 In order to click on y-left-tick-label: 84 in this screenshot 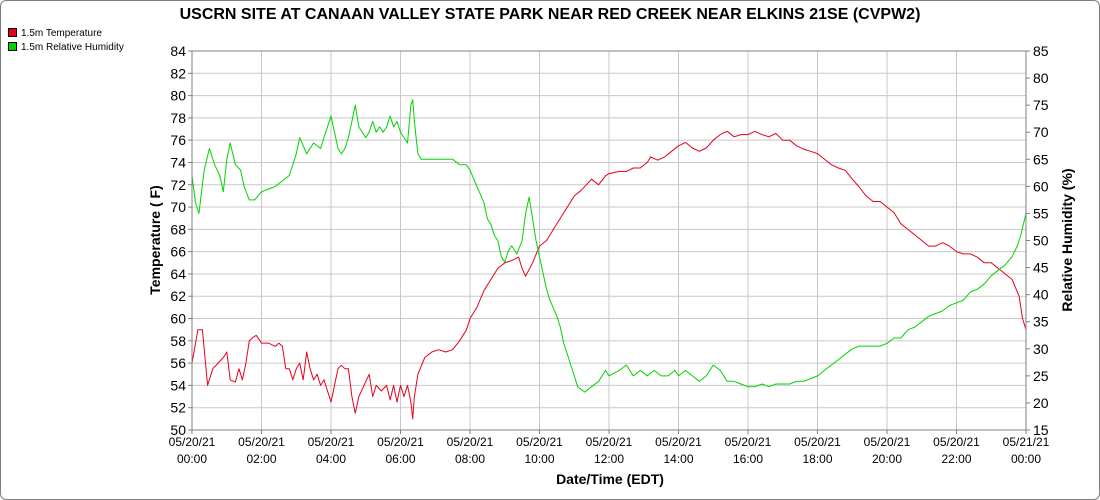, I will do `click(178, 51)`.